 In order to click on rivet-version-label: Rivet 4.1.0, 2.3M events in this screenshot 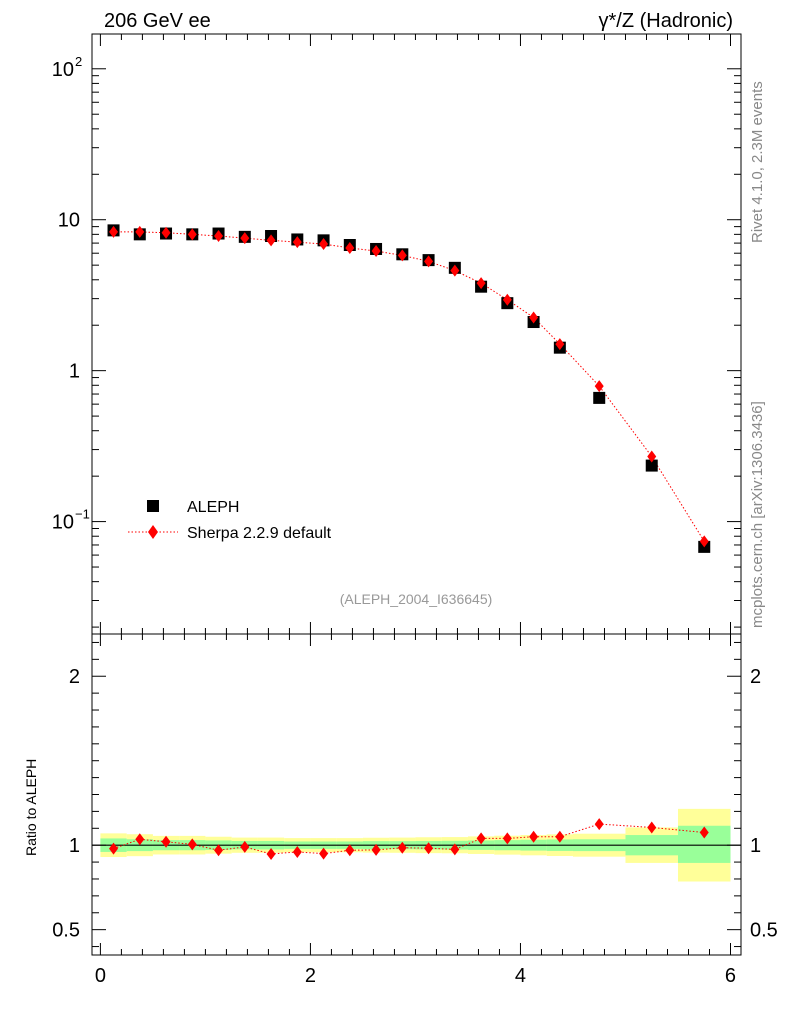, I will do `click(757, 162)`.